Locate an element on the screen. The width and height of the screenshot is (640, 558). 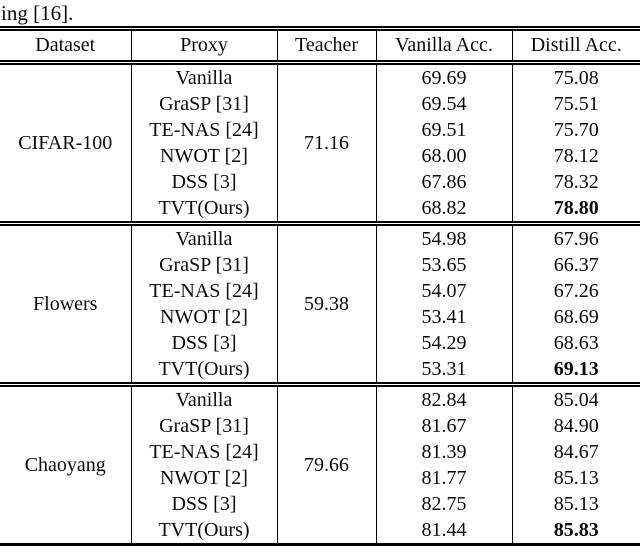
distill-acc-cell: 78.32 is located at coordinates (576, 182).